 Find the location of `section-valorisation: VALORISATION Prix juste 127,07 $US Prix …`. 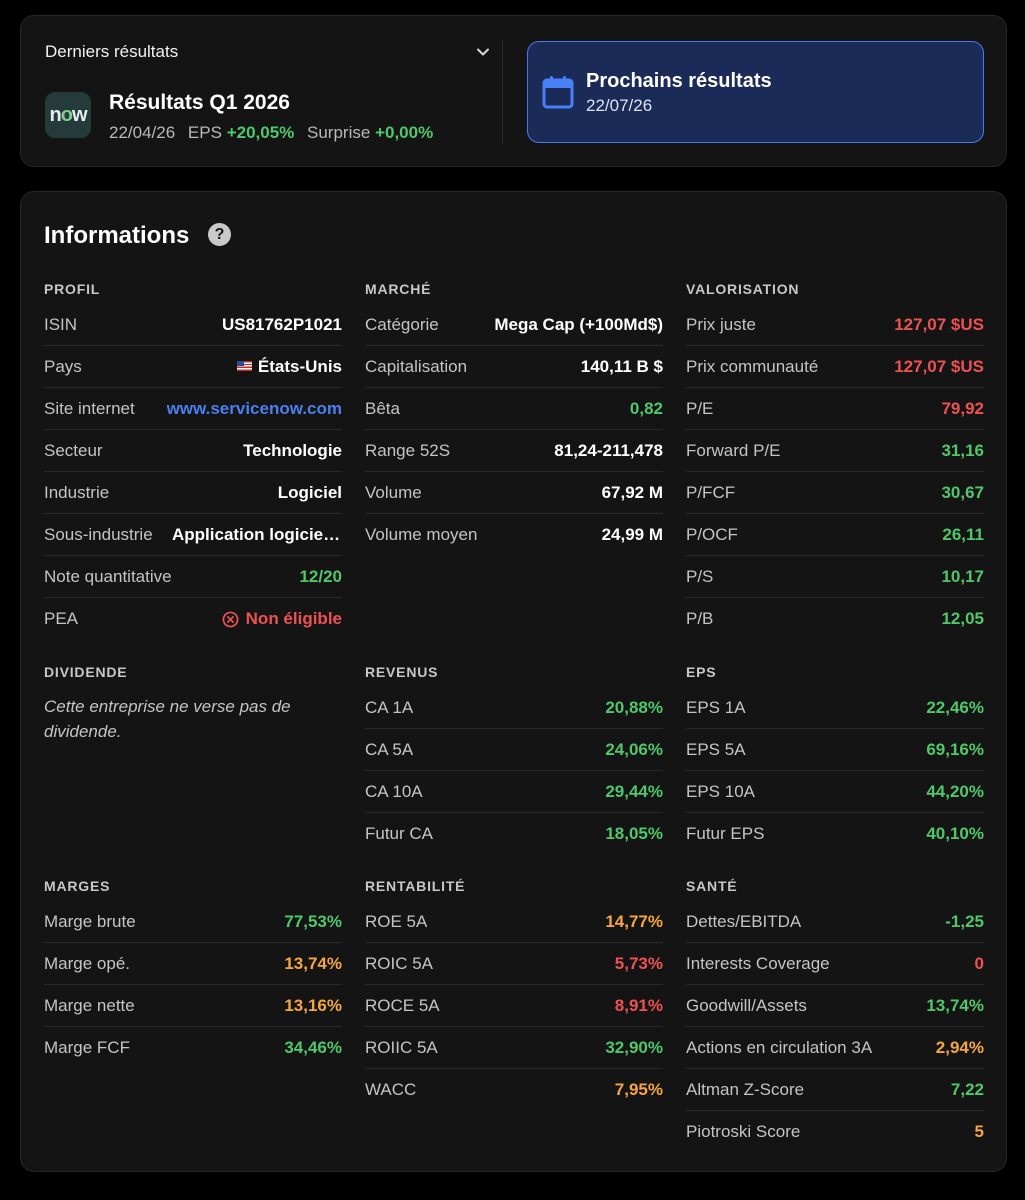

section-valorisation: VALORISATION Prix juste 127,07 $US Prix … is located at coordinates (835, 460).